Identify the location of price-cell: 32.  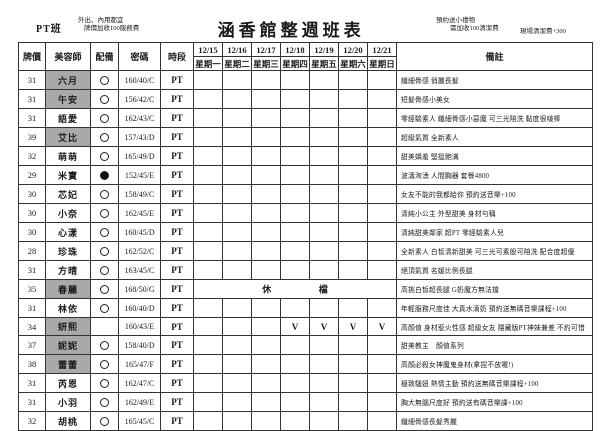
(32, 421).